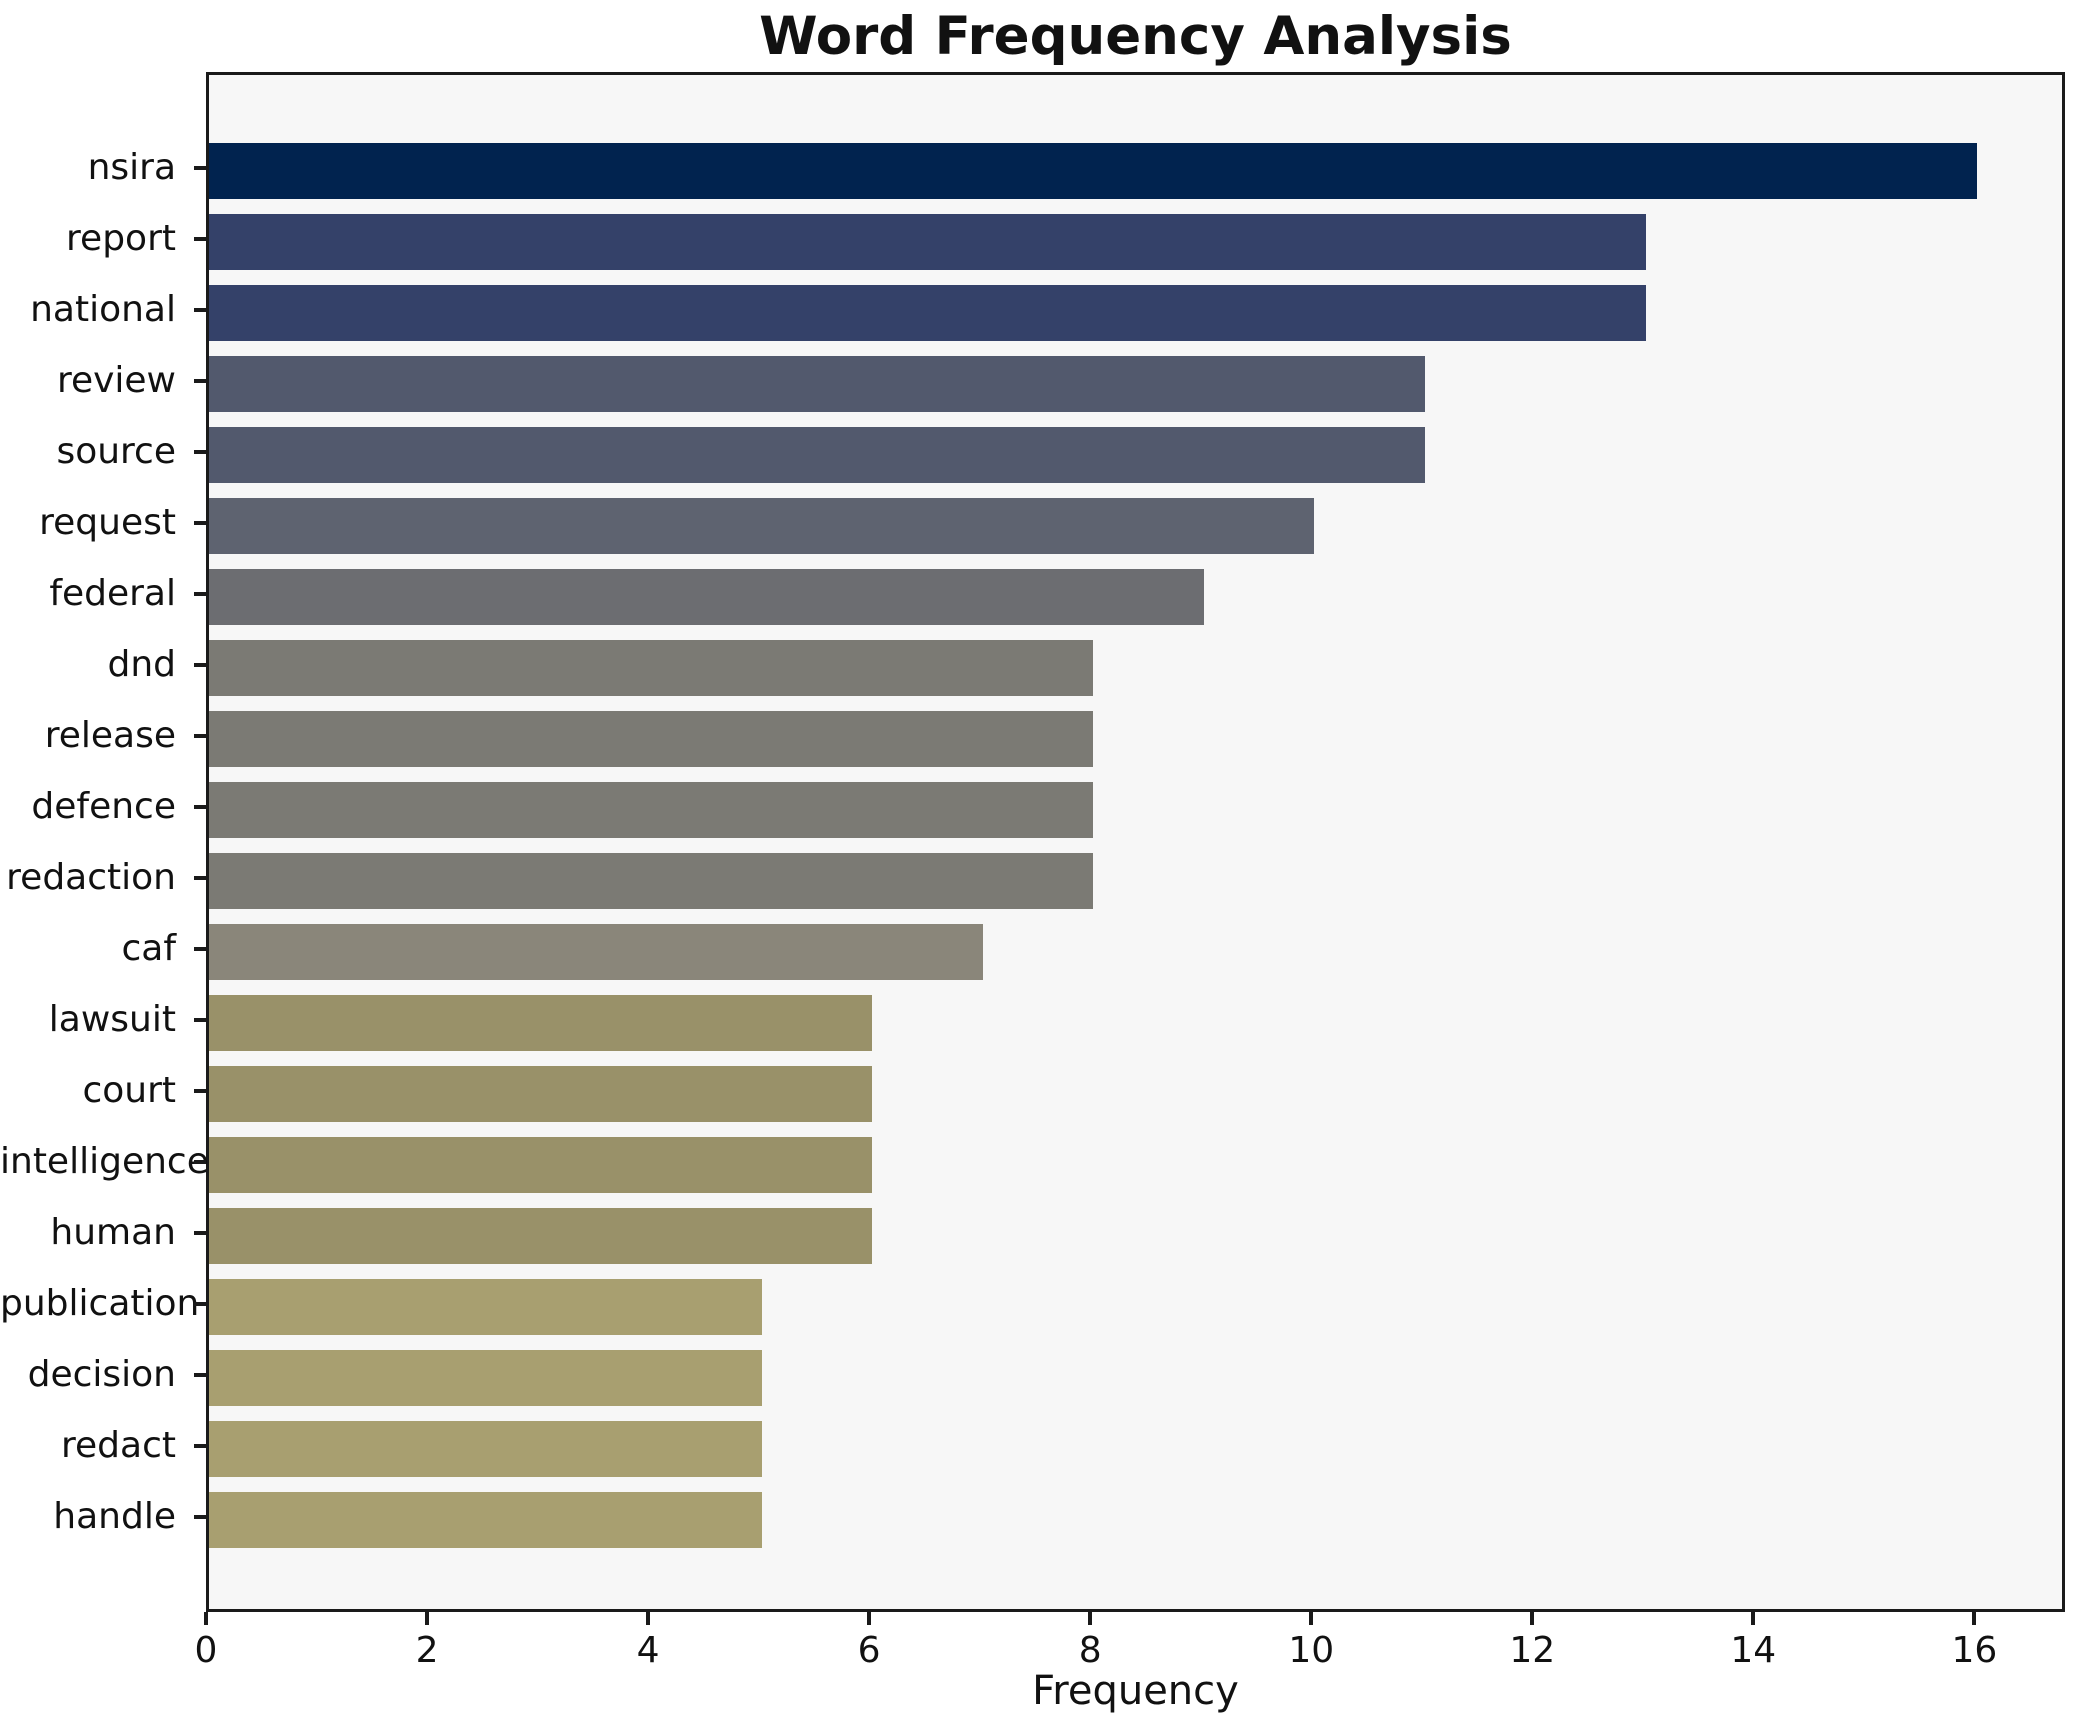 The height and width of the screenshot is (1722, 2086). I want to click on x-tick-label-4: 4, so click(648, 1650).